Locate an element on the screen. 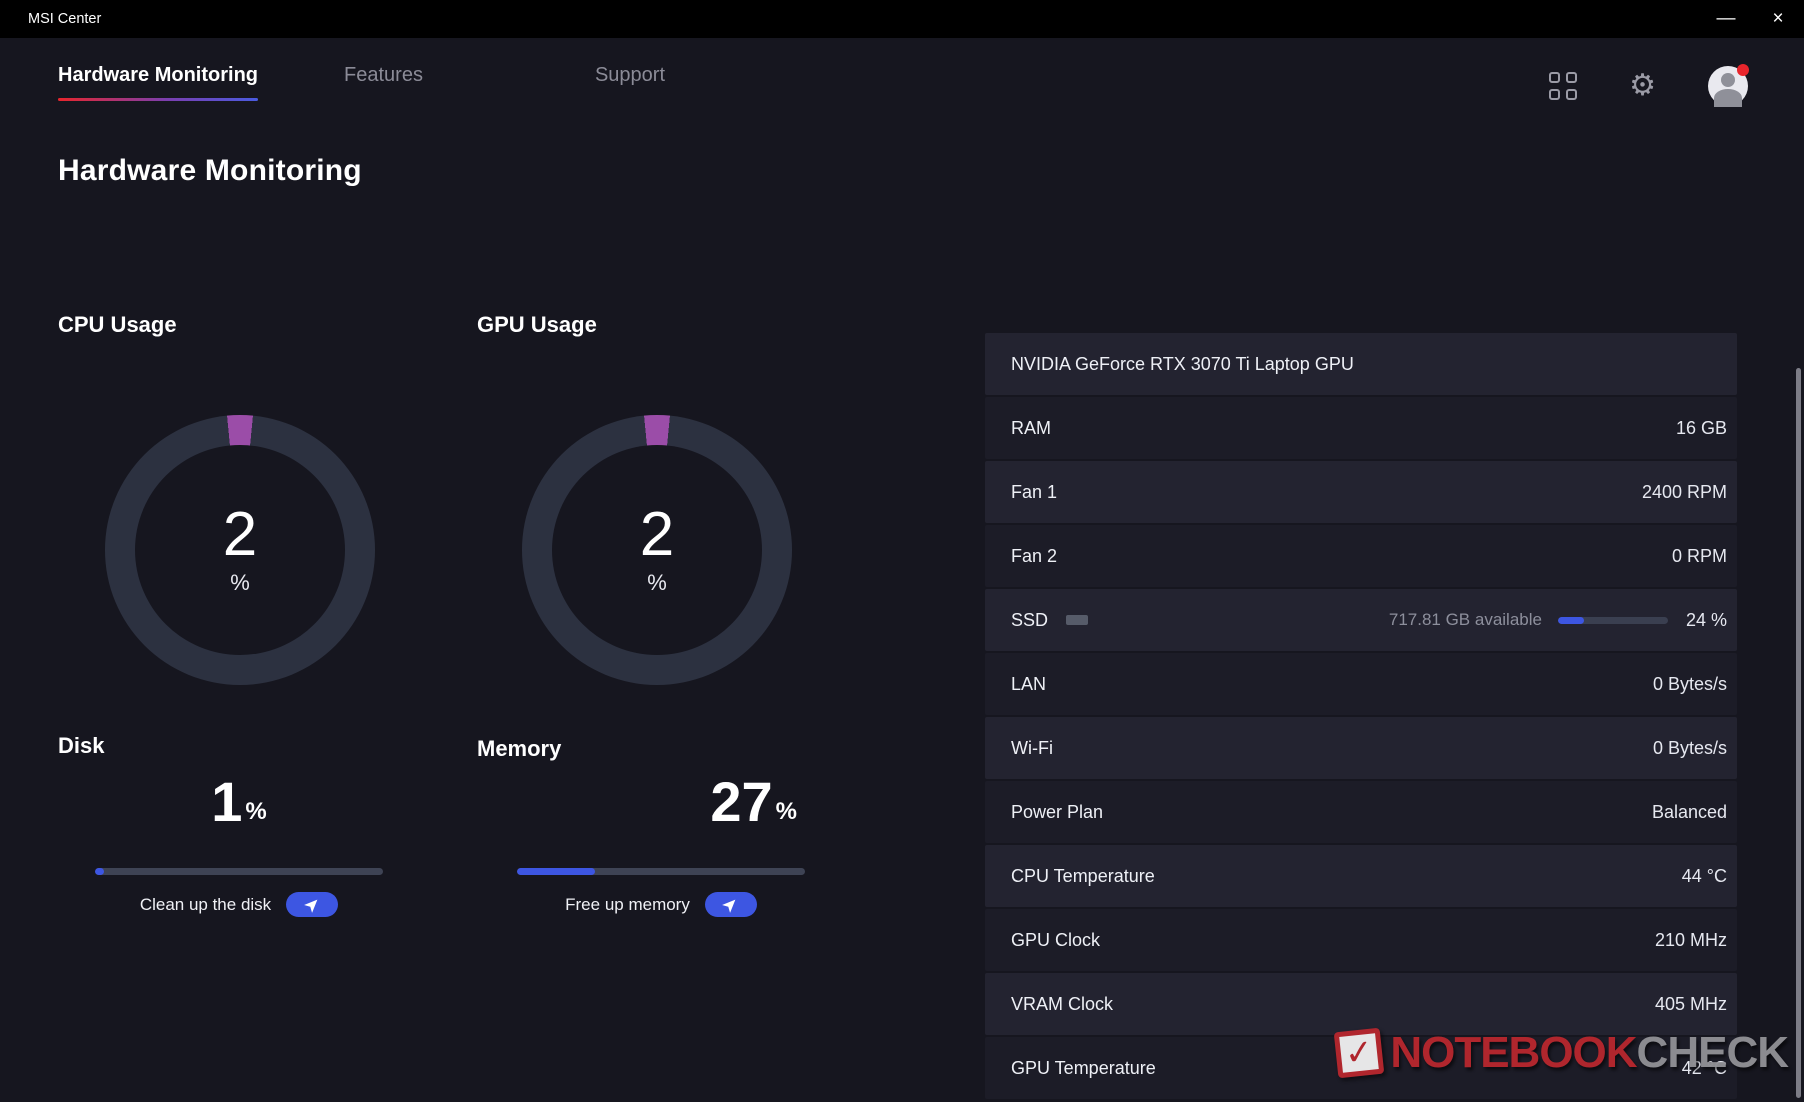 This screenshot has width=1804, height=1102. ssd-usage-fill is located at coordinates (1571, 620).